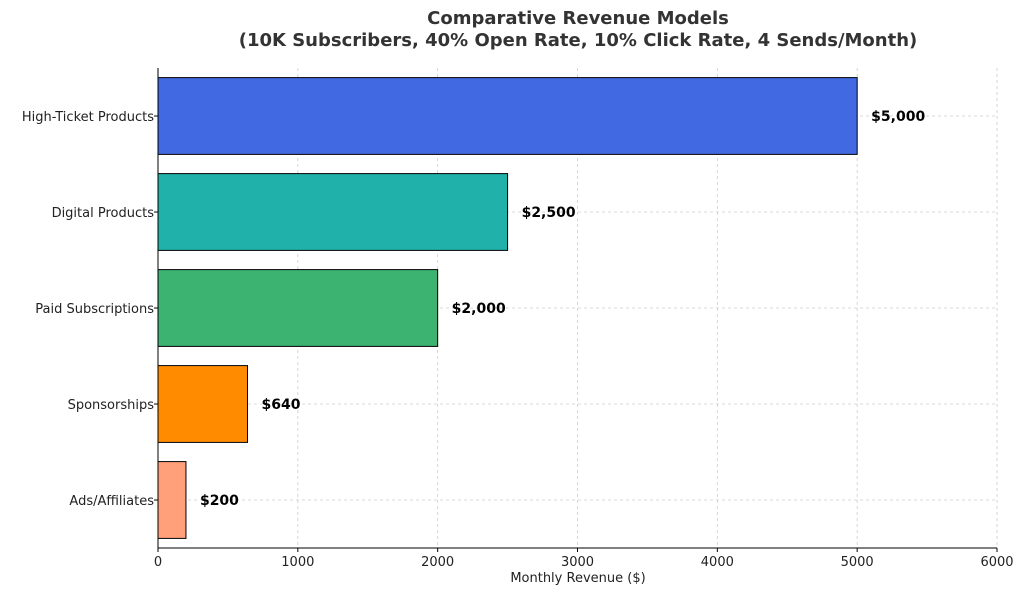 This screenshot has width=1024, height=593. Describe the element at coordinates (437, 562) in the screenshot. I see `x-tick-label: 2000` at that location.